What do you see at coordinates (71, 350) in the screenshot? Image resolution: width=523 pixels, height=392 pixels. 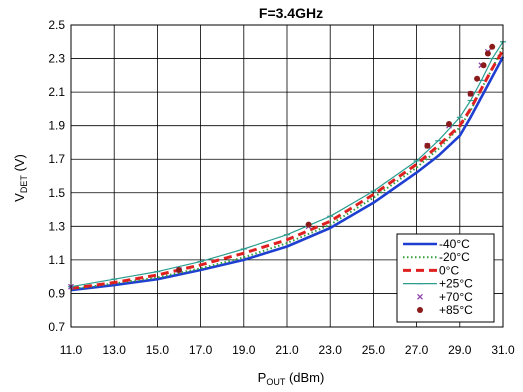 I see `x-tick-label: 11.0` at bounding box center [71, 350].